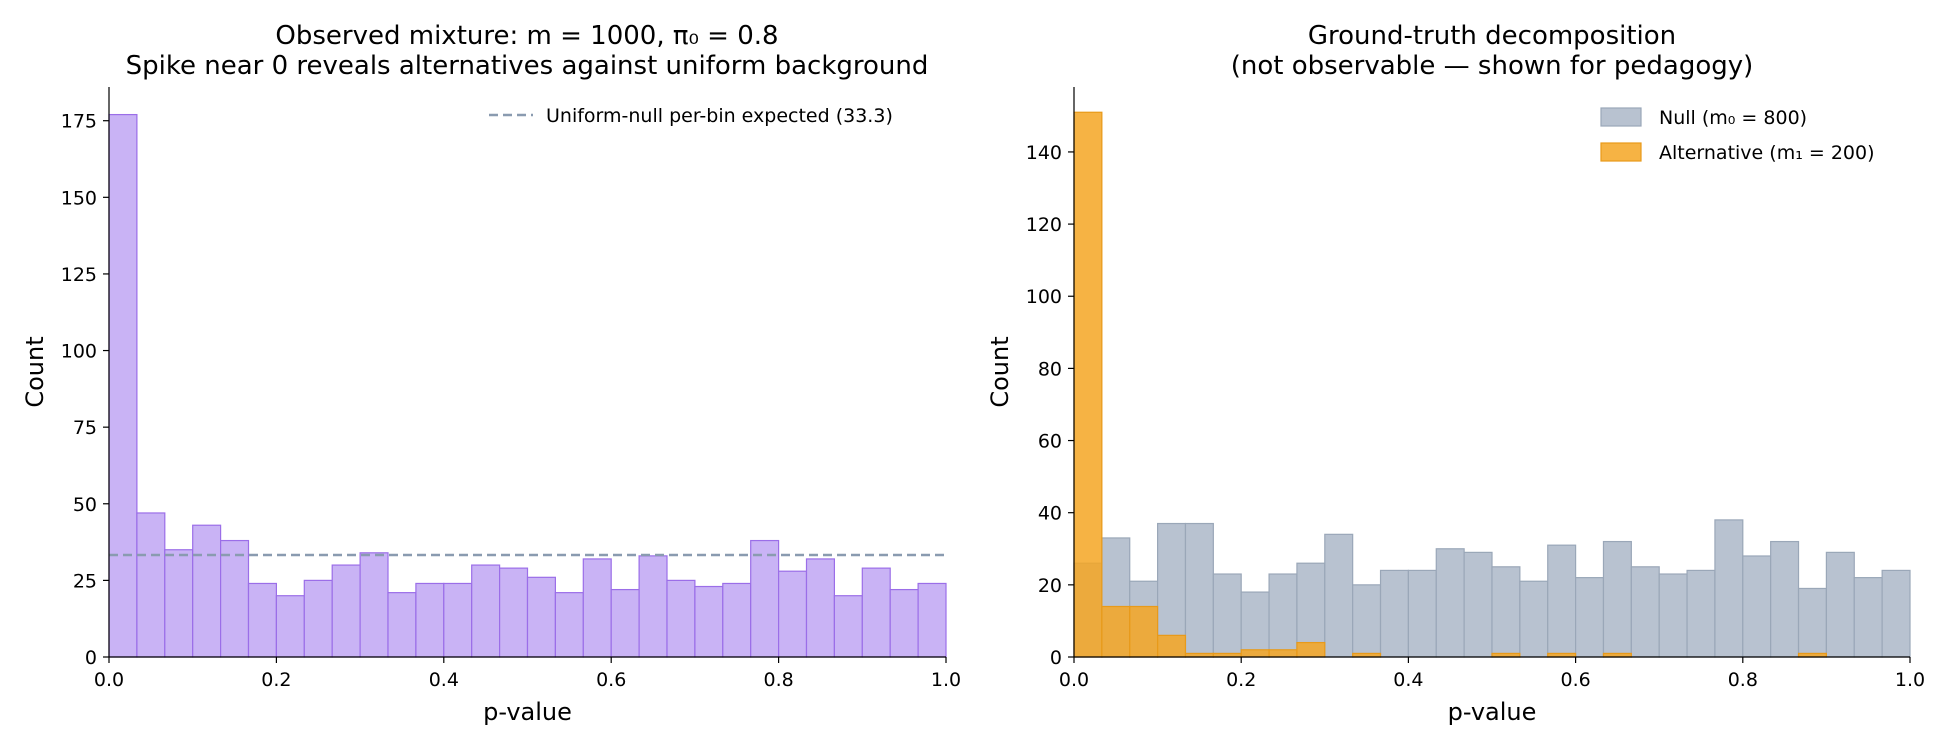  I want to click on y-tick-label: 75, so click(85, 428).